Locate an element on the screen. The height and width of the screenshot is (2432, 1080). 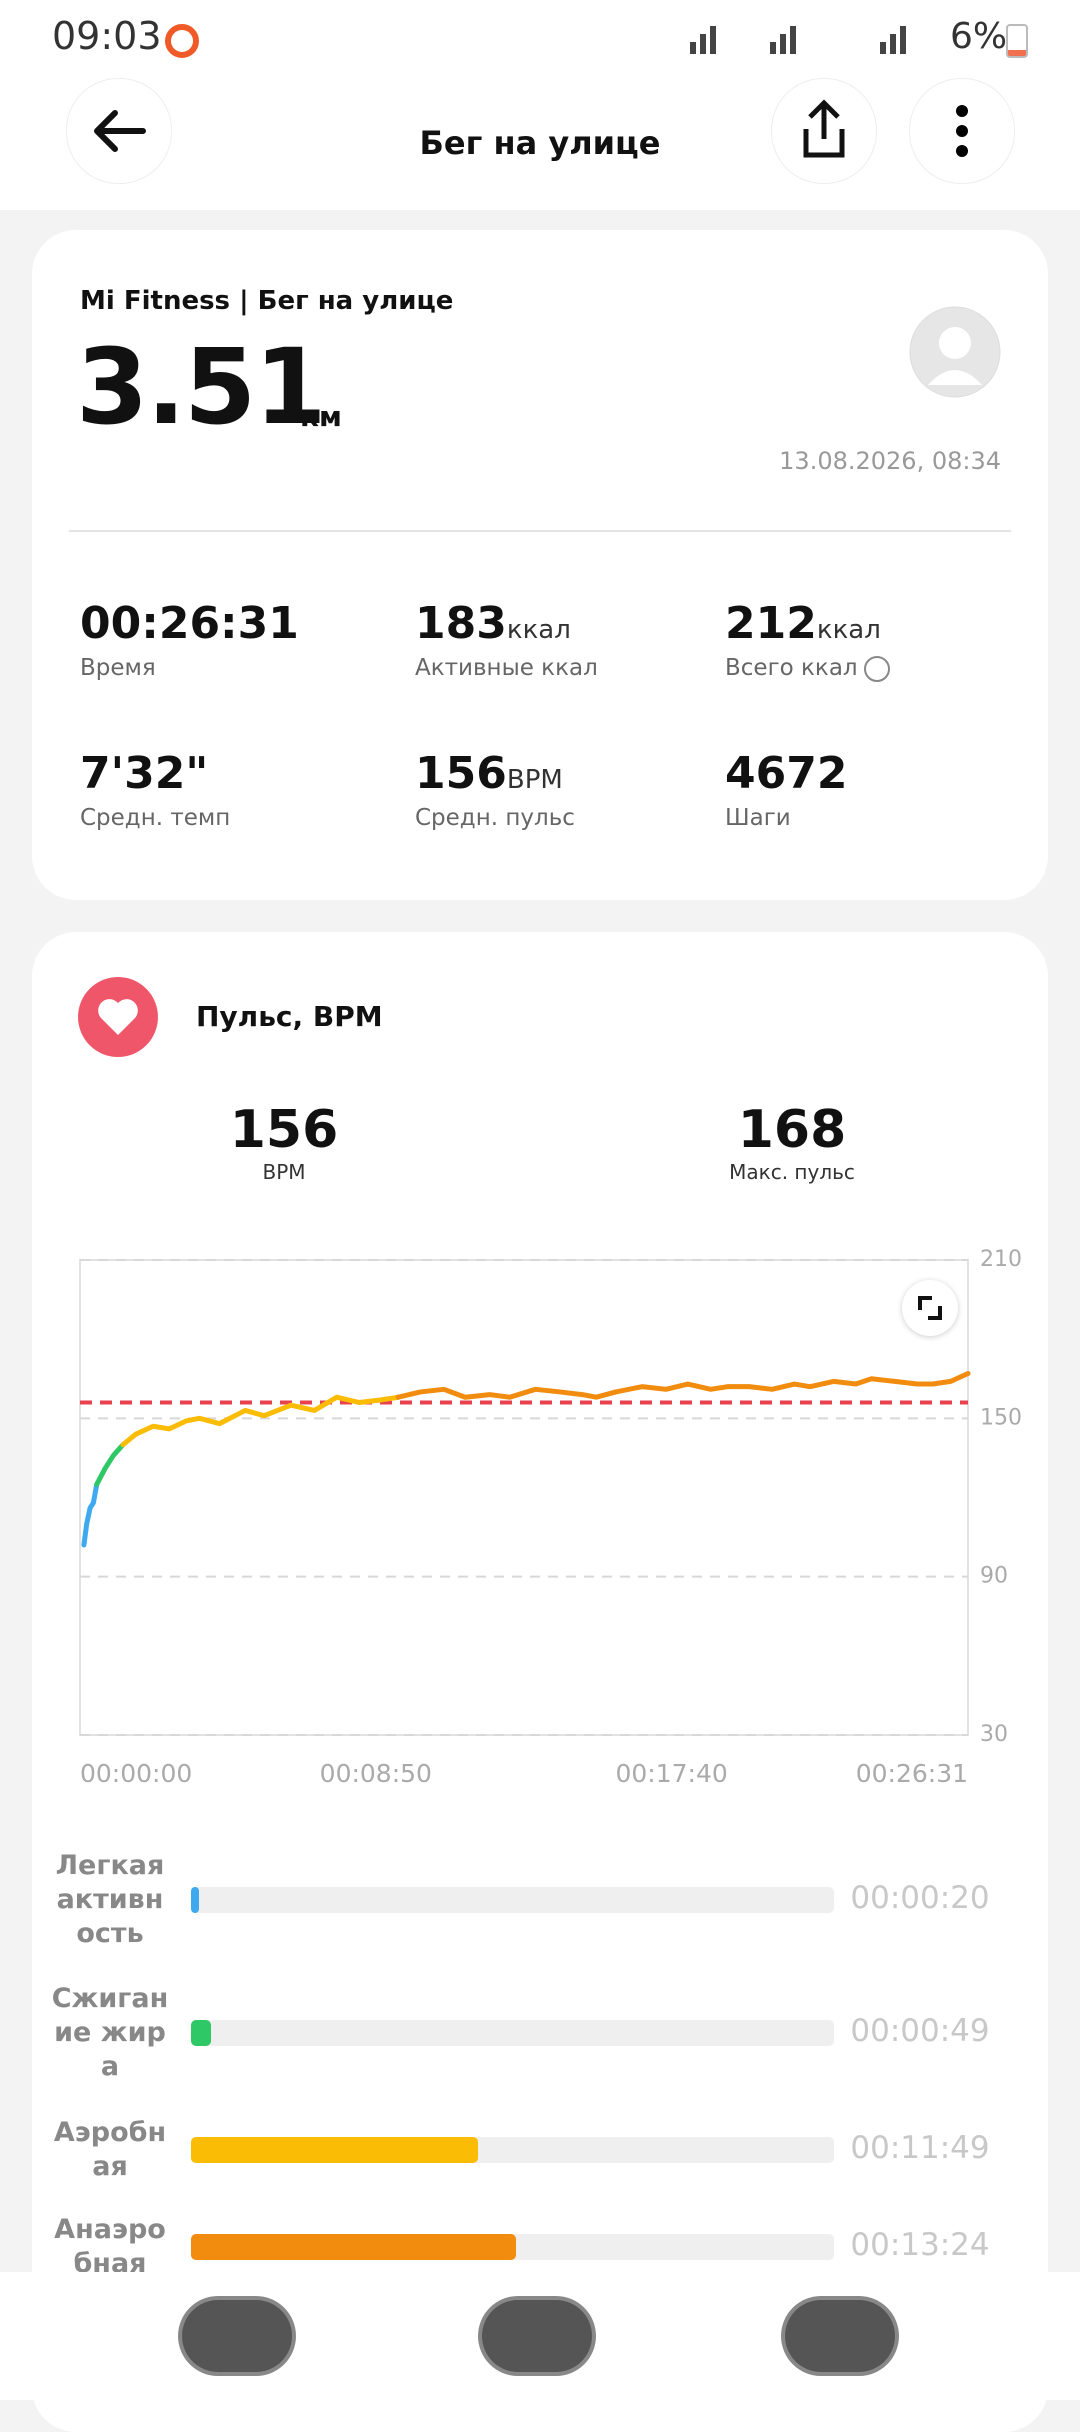
status-time: 09:03 is located at coordinates (107, 36).